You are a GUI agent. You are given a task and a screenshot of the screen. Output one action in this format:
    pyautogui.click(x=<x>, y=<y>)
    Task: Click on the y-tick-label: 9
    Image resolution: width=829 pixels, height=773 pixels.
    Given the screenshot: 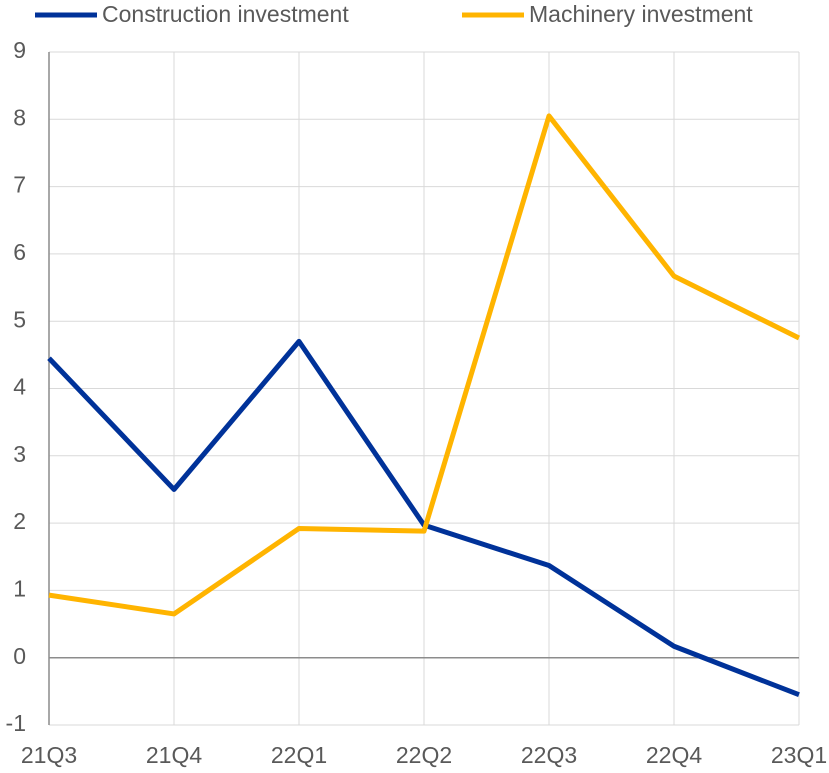 What is the action you would take?
    pyautogui.click(x=19, y=50)
    